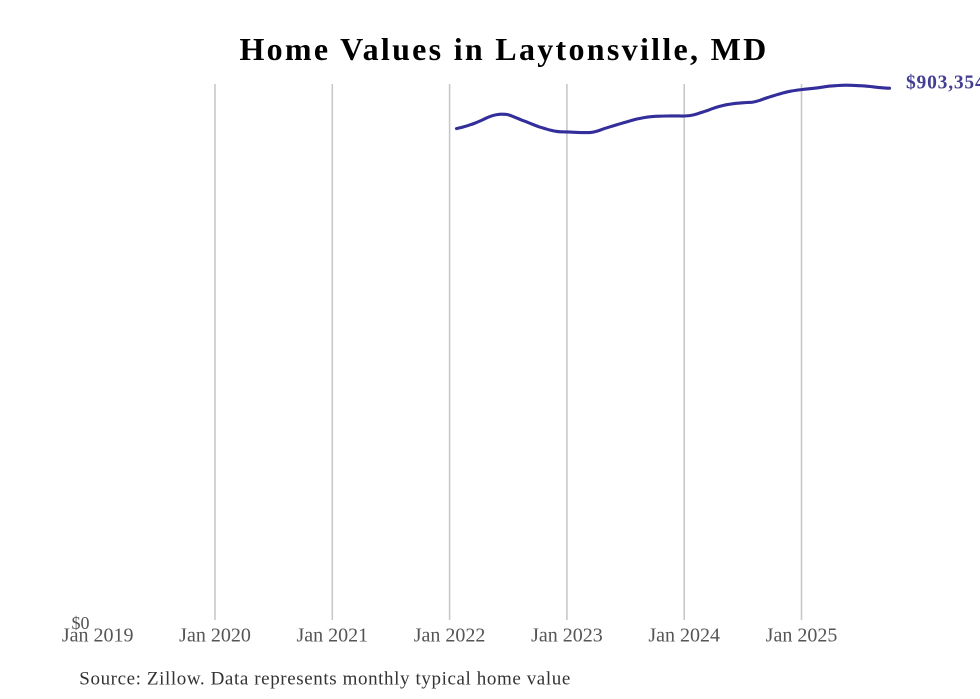  Describe the element at coordinates (81, 623) in the screenshot. I see `svg-text: $0` at that location.